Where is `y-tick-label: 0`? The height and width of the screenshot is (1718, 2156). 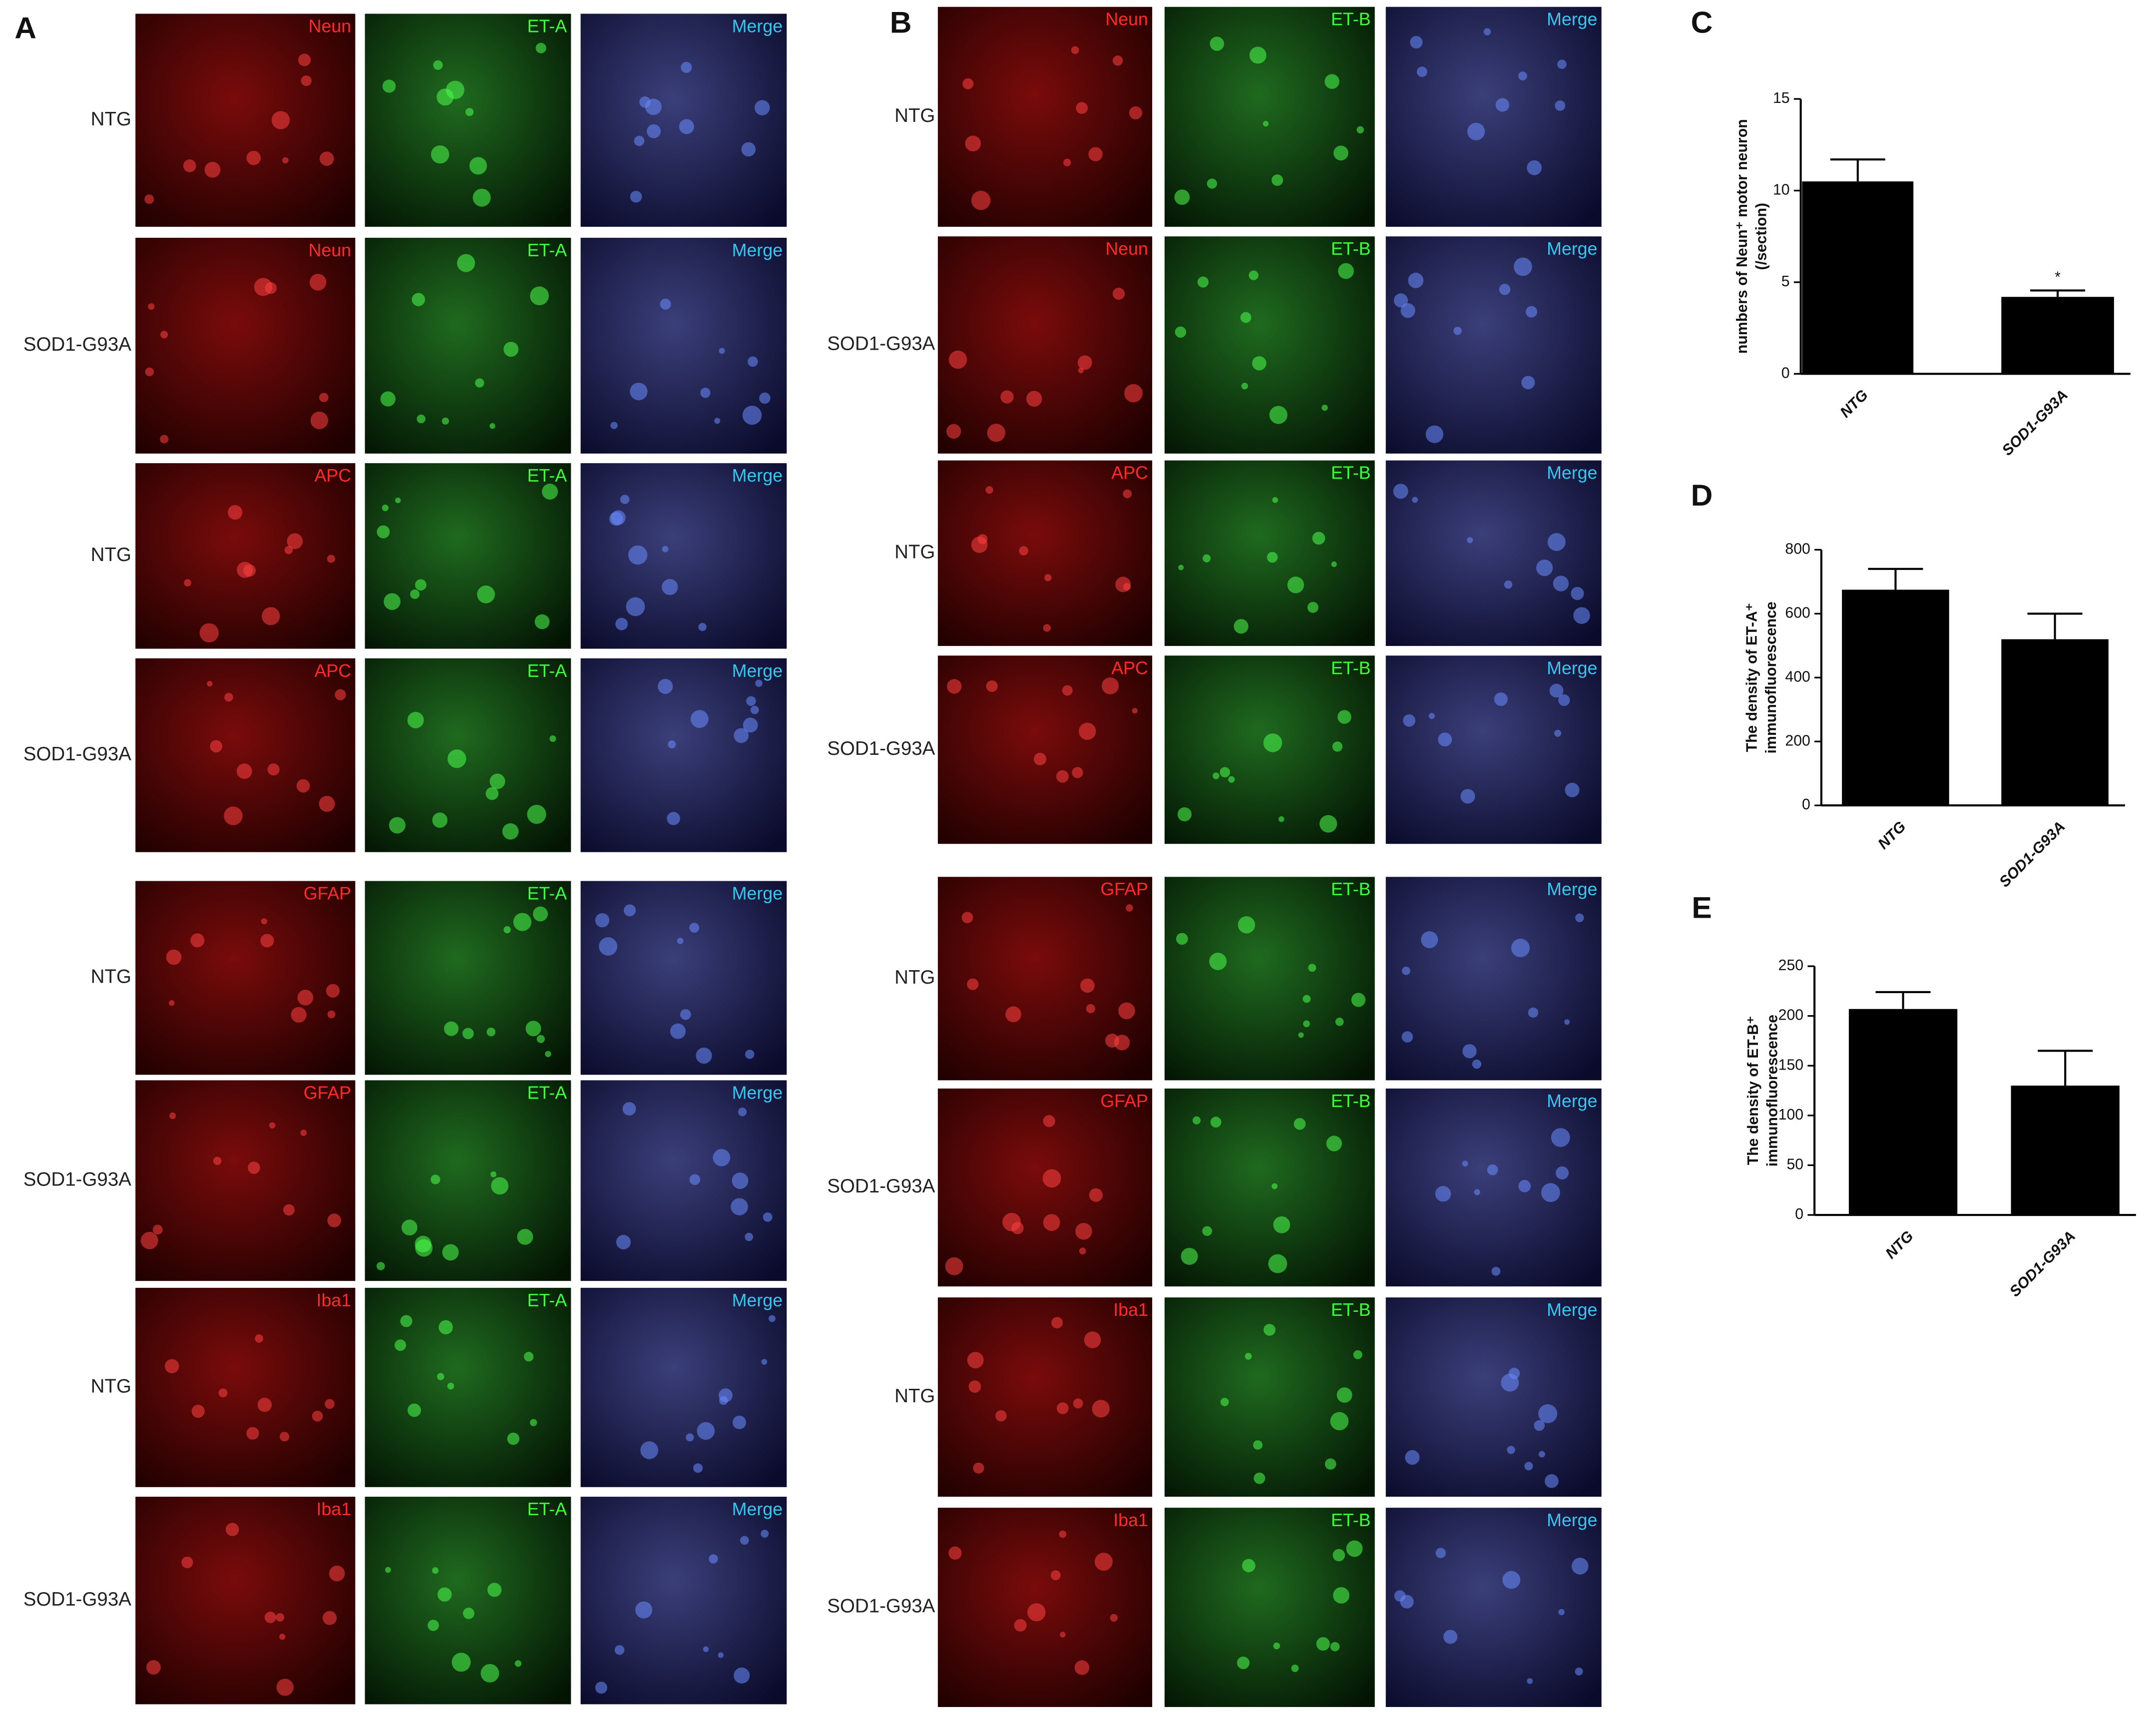 y-tick-label: 0 is located at coordinates (1806, 804).